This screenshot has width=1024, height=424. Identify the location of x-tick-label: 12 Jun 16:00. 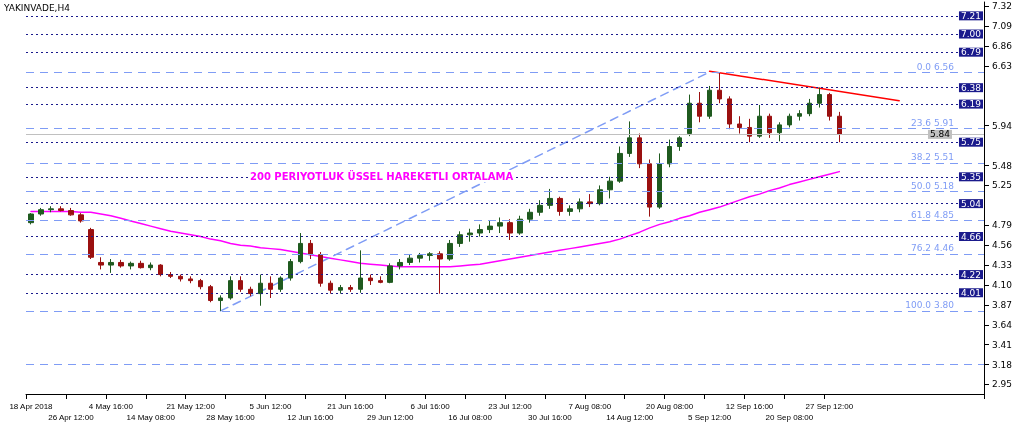
(311, 417).